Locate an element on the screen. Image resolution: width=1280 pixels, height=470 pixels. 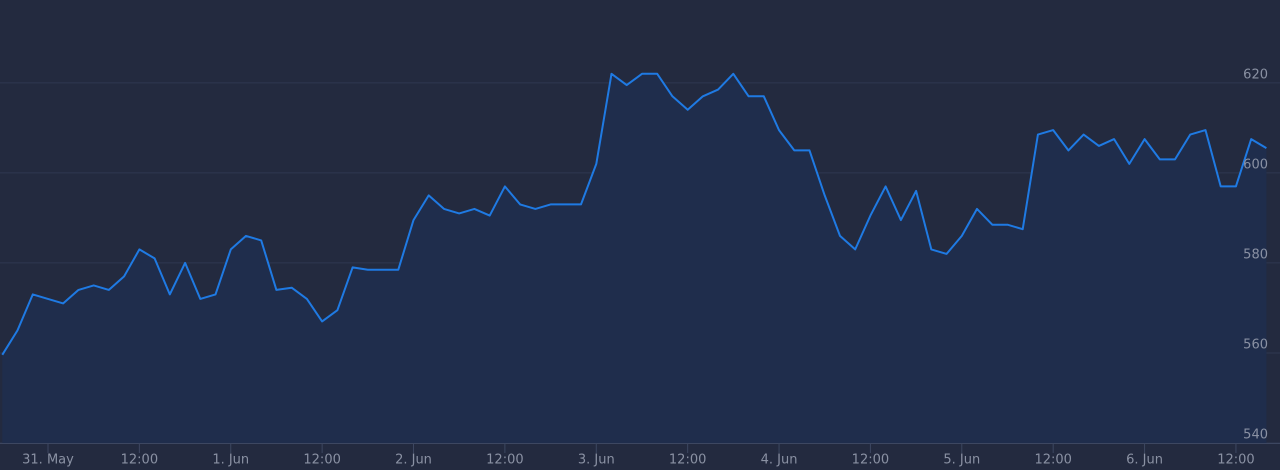
y-tick-label: 560 is located at coordinates (1255, 344).